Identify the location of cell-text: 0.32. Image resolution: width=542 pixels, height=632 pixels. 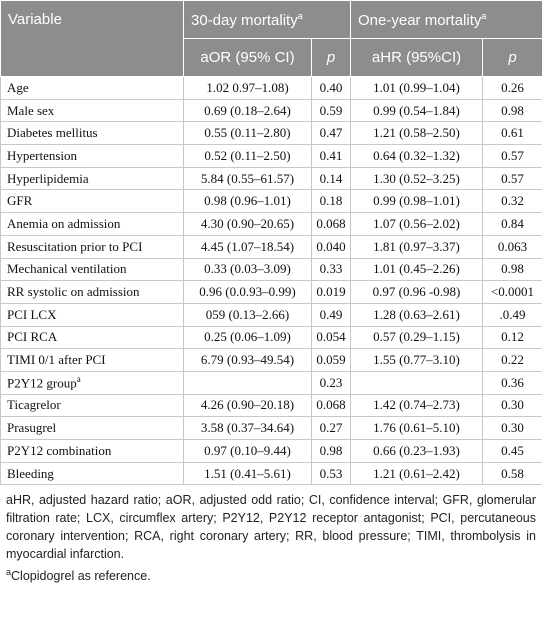
(512, 201).